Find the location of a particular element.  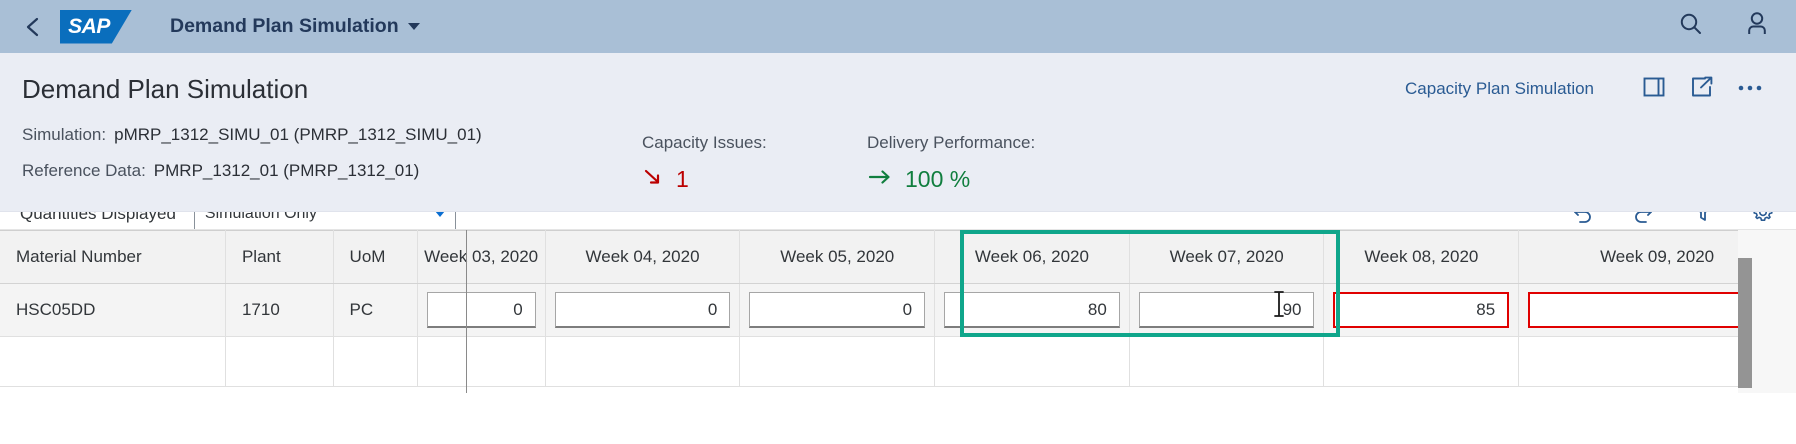

delivery-performance-value: 100 % is located at coordinates (938, 178).